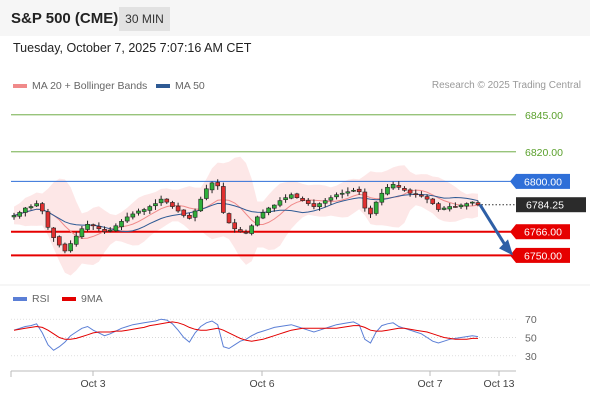 The height and width of the screenshot is (400, 590). I want to click on level-box-pointer-6800.00, so click(513, 181).